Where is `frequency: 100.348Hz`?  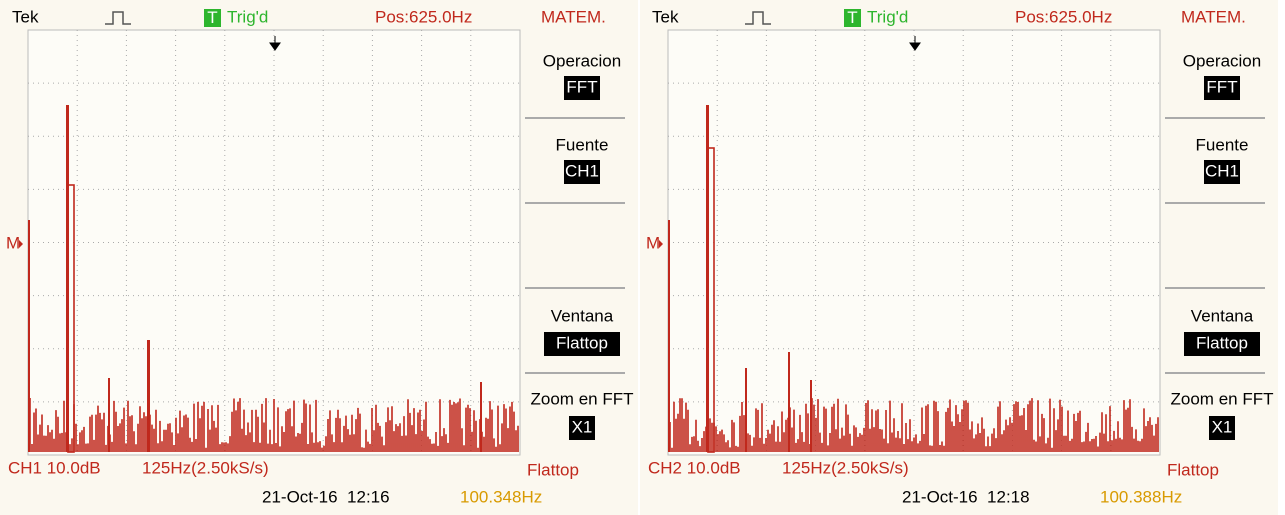 frequency: 100.348Hz is located at coordinates (501, 496).